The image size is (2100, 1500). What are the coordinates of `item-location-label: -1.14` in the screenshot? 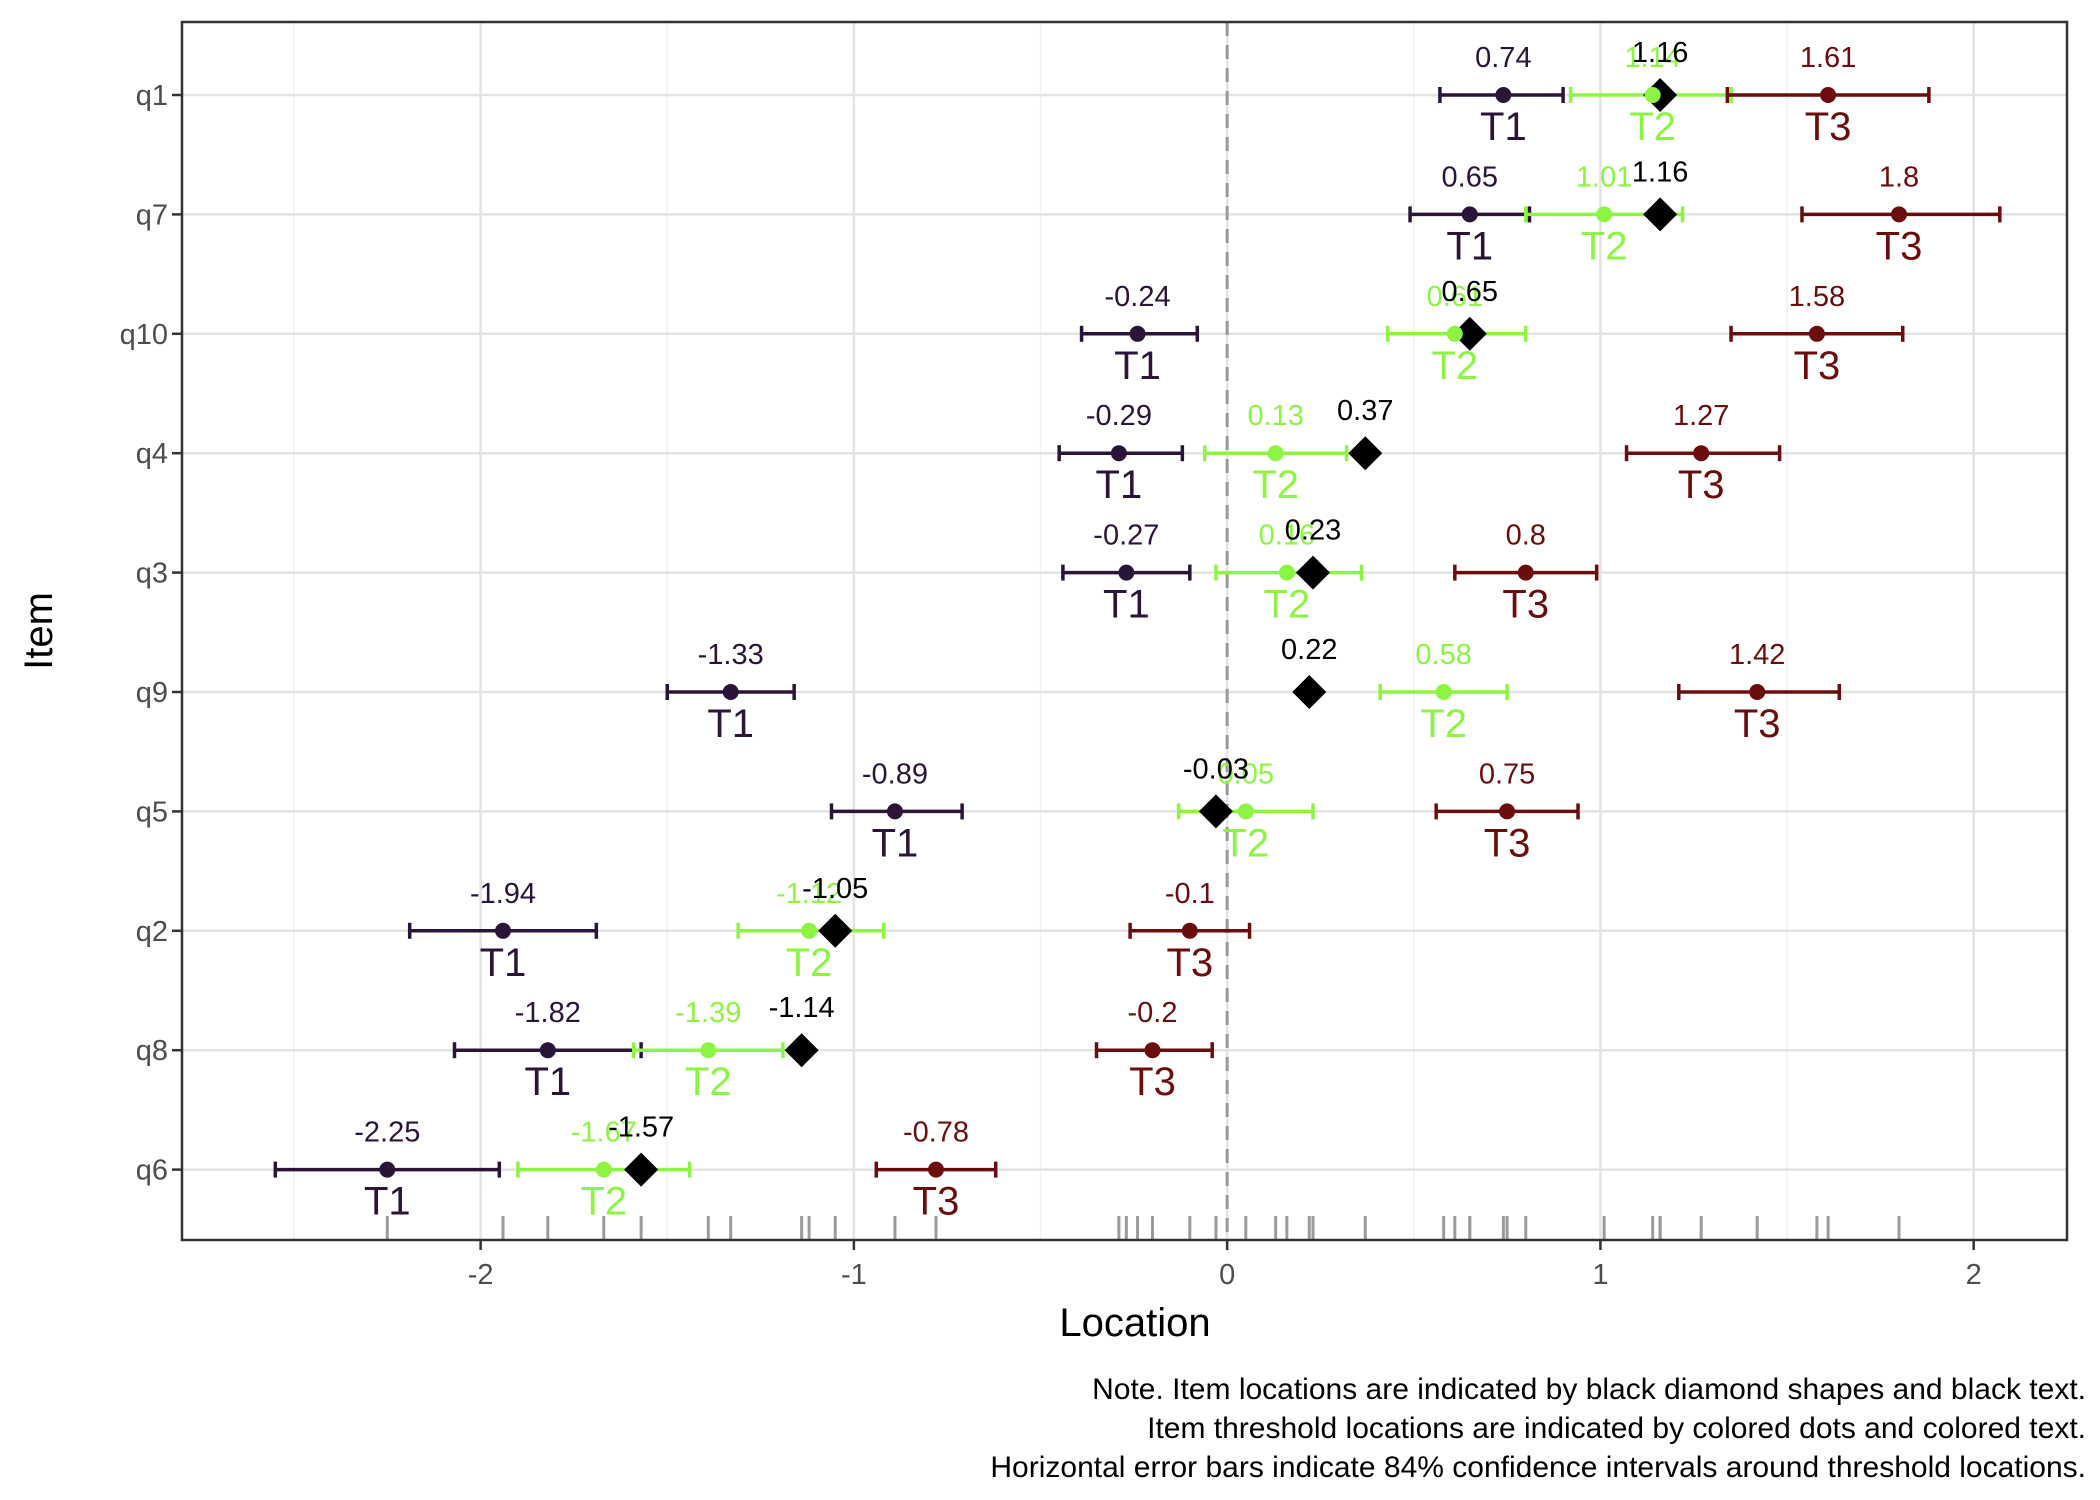 It's located at (802, 1008).